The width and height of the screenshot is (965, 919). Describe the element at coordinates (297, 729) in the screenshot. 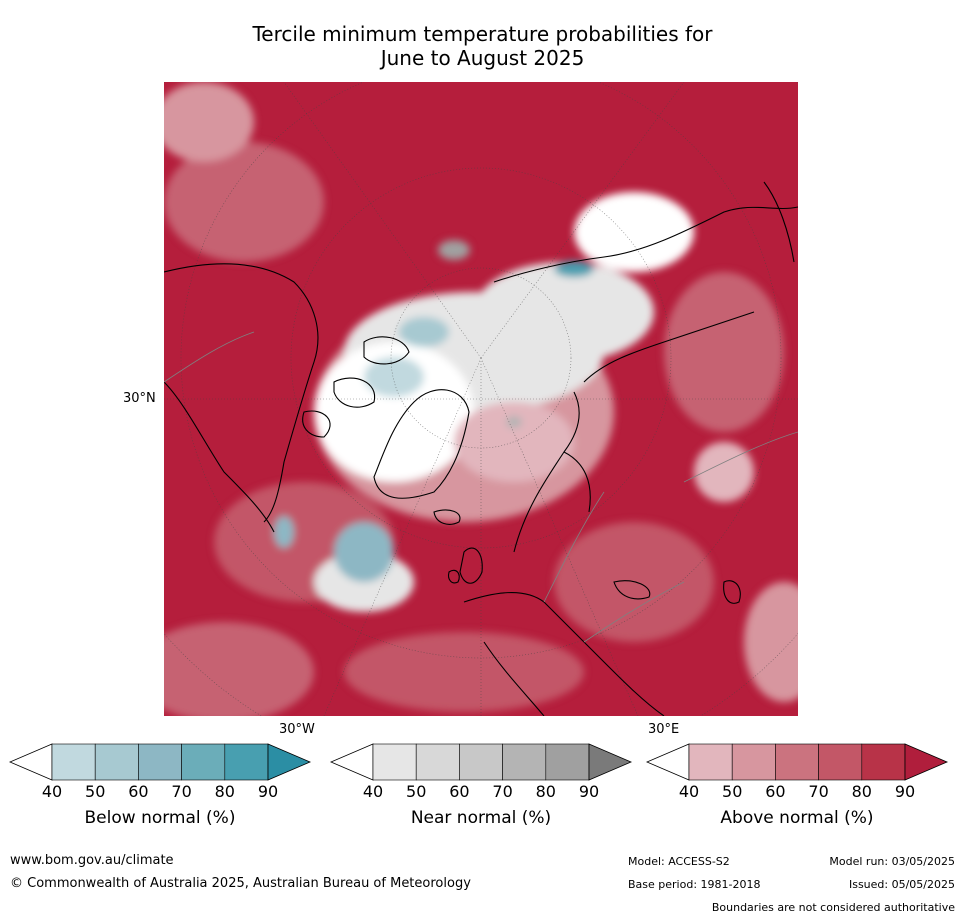

I see `longitude-label-30w: 30°W` at that location.